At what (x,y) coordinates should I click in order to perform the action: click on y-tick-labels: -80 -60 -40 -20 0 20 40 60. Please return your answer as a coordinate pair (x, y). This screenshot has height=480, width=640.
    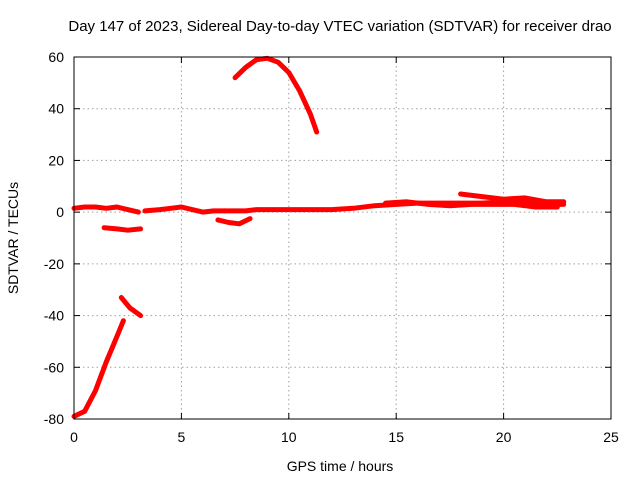
    Looking at the image, I should click on (54, 238).